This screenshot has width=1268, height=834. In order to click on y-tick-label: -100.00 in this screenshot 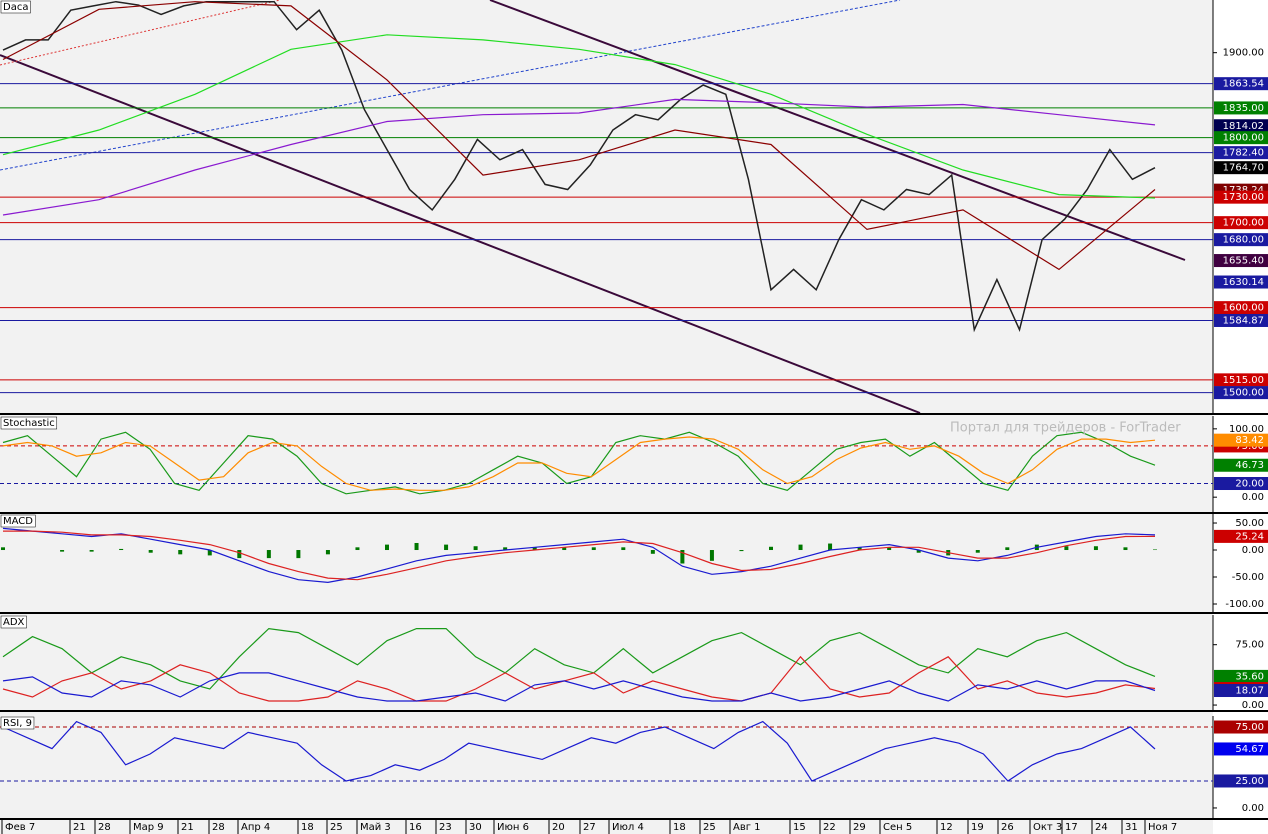, I will do `click(1244, 604)`.